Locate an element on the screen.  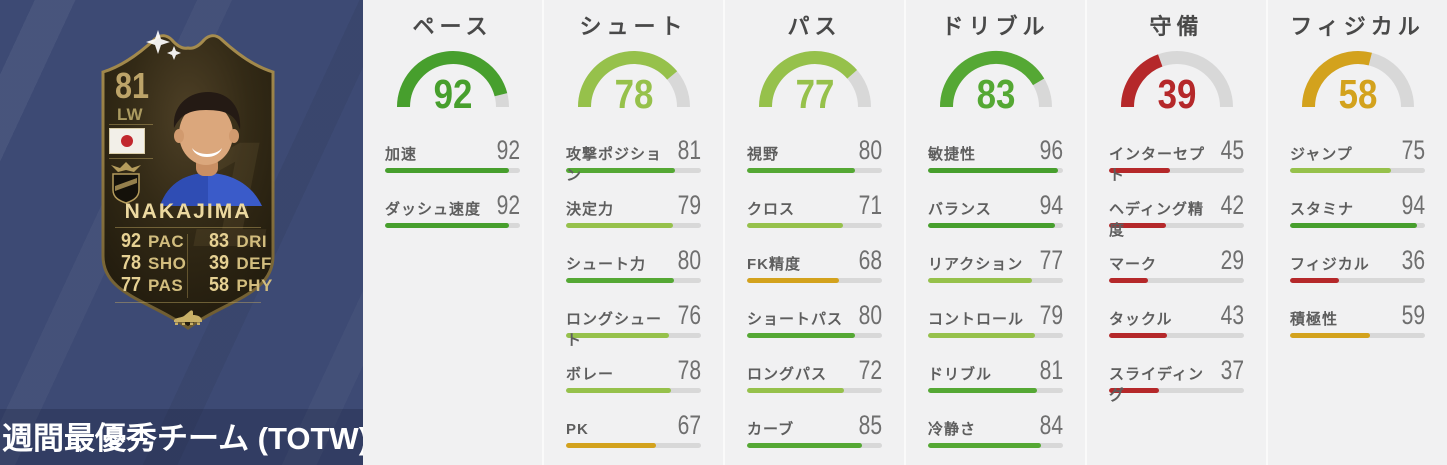
category-value: 39 is located at coordinates (1176, 94).